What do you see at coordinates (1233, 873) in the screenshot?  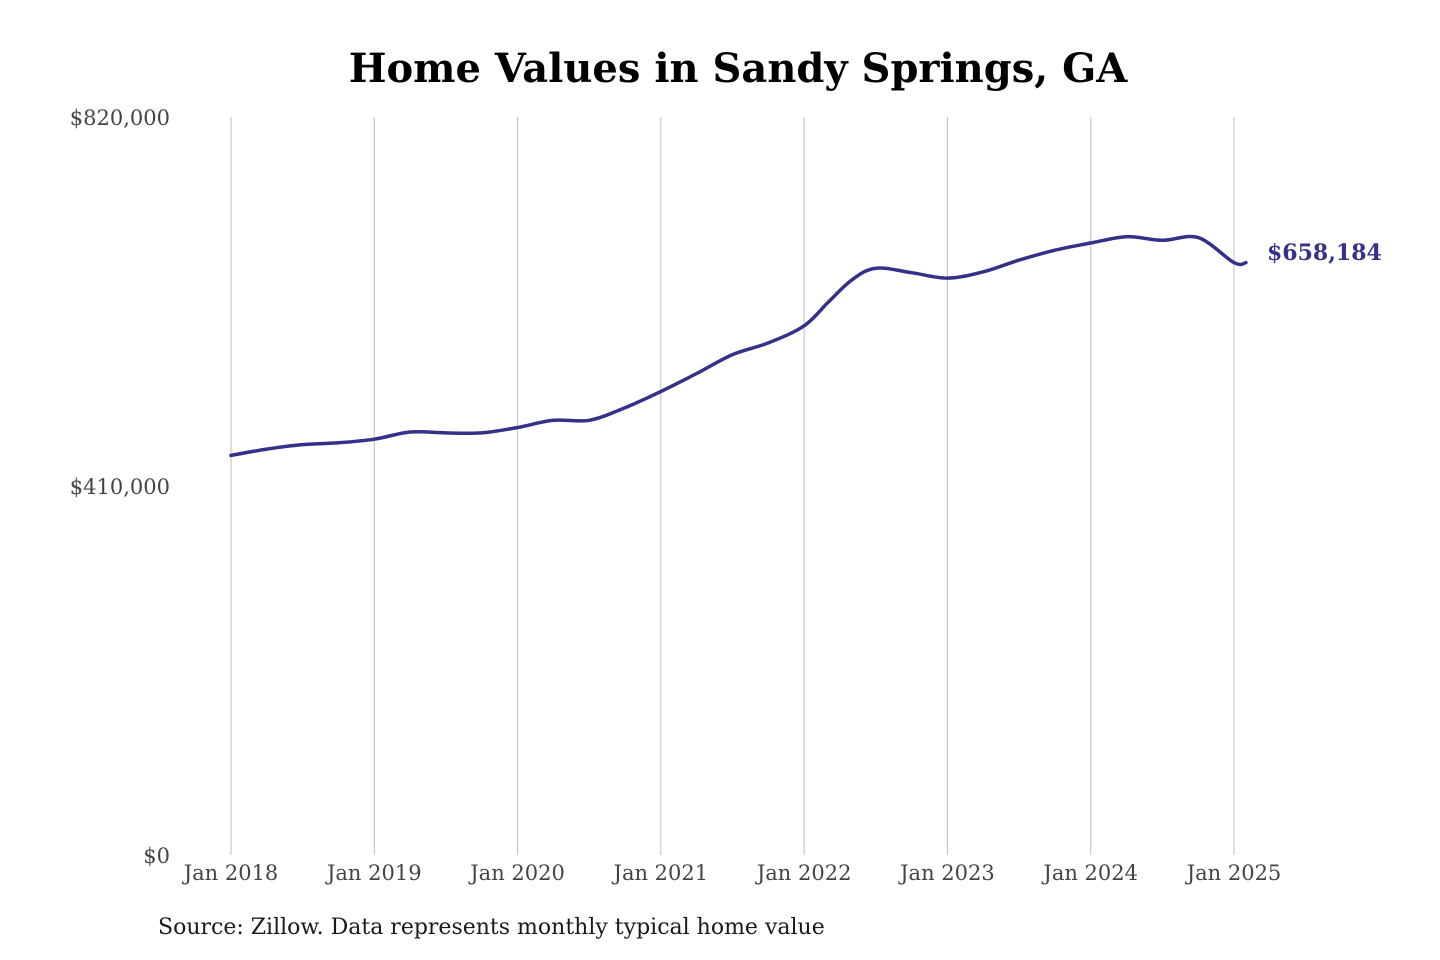 I see `x-tick-label: Jan 2025` at bounding box center [1233, 873].